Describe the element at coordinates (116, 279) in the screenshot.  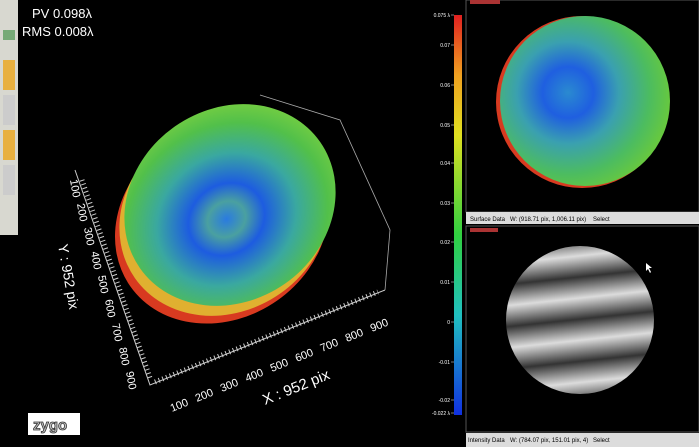
I see `y-ruler` at that location.